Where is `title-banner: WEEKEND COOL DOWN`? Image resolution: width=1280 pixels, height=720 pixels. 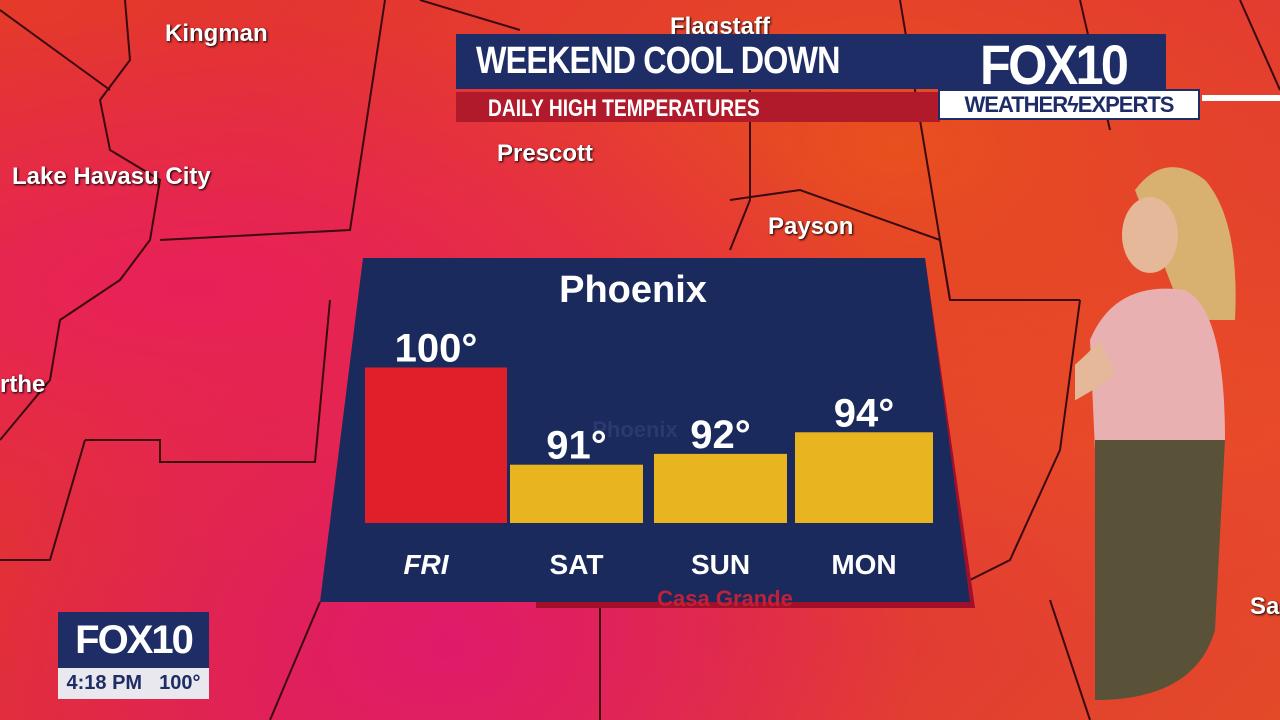
title-banner: WEEKEND COOL DOWN is located at coordinates (811, 61).